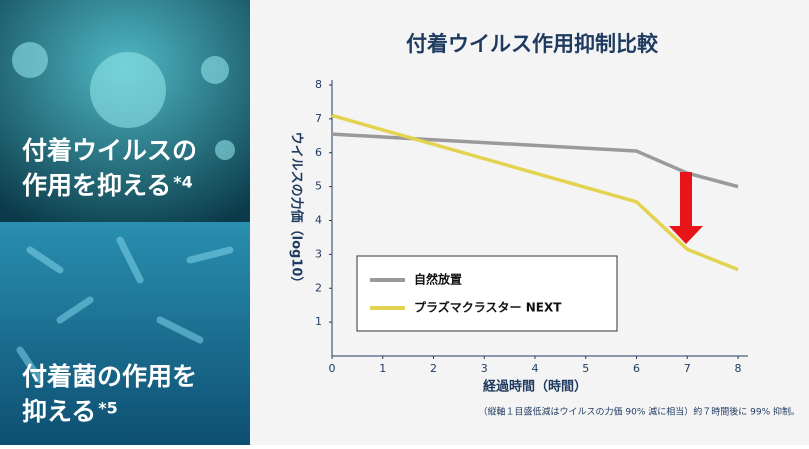 The height and width of the screenshot is (449, 809). What do you see at coordinates (382, 368) in the screenshot?
I see `x-tick-label: 1` at bounding box center [382, 368].